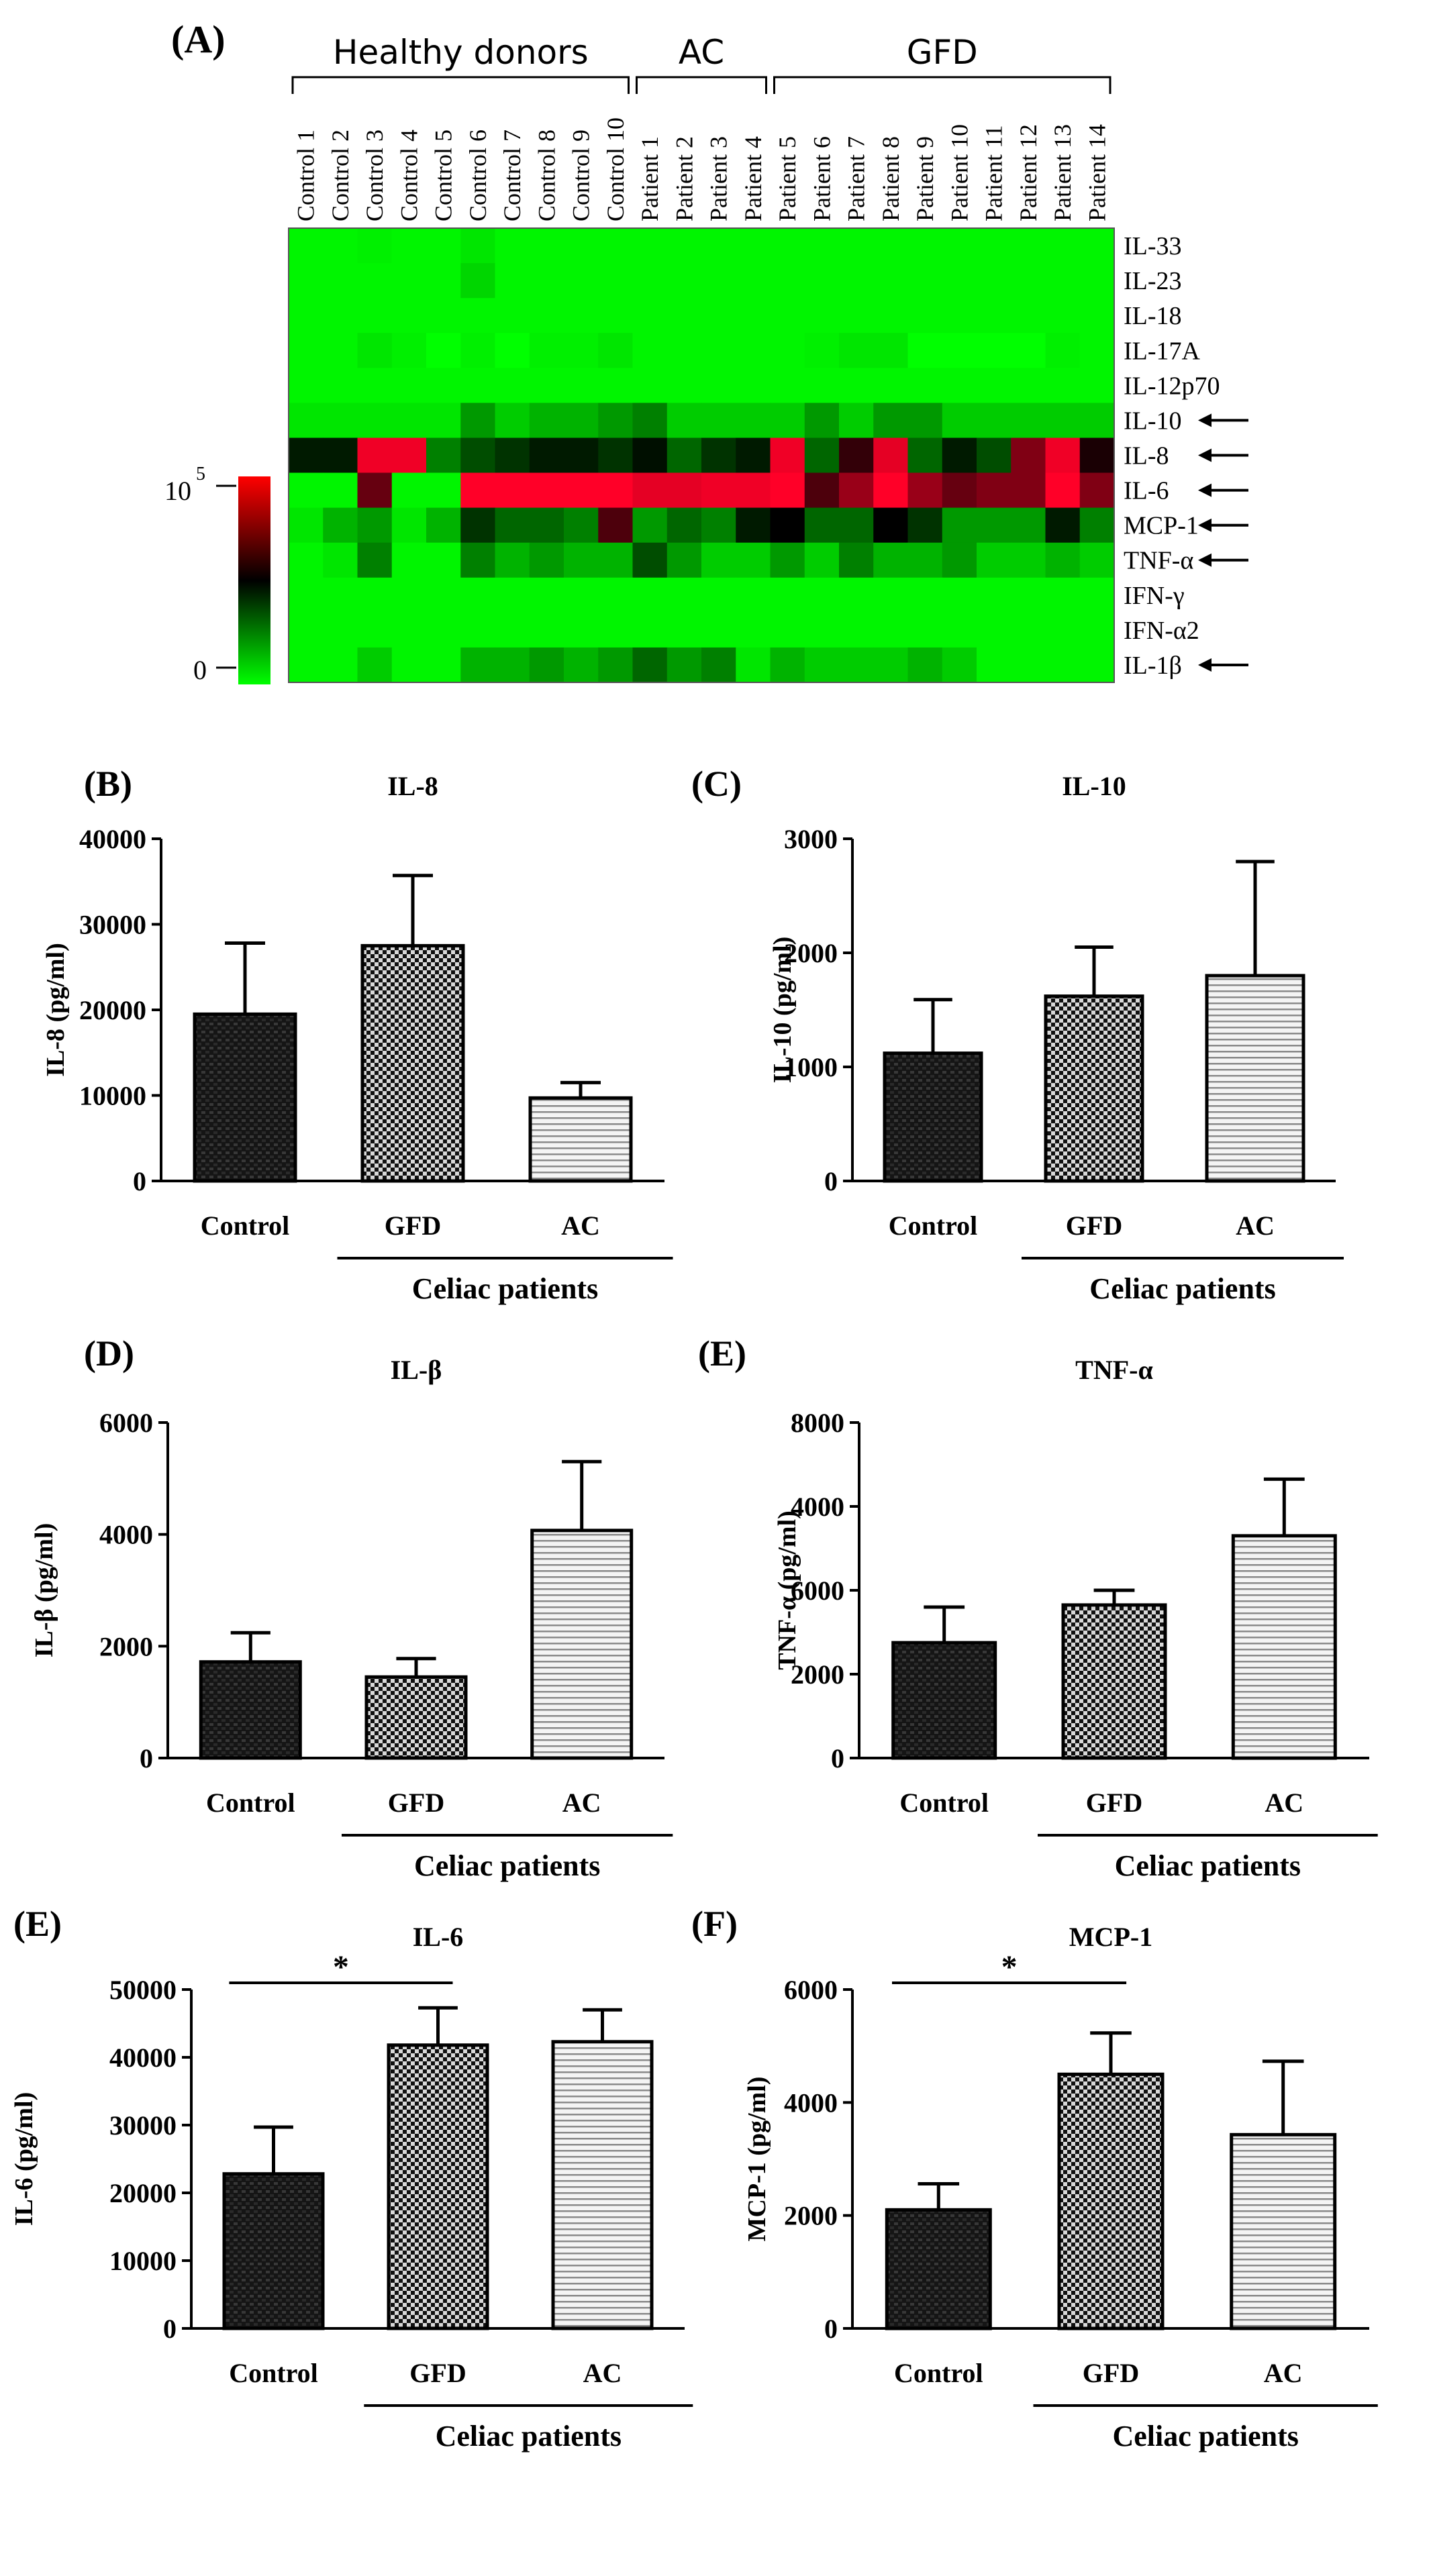 The width and height of the screenshot is (1433, 2576). What do you see at coordinates (1162, 351) in the screenshot?
I see `row-label-il-17a: IL-17A` at bounding box center [1162, 351].